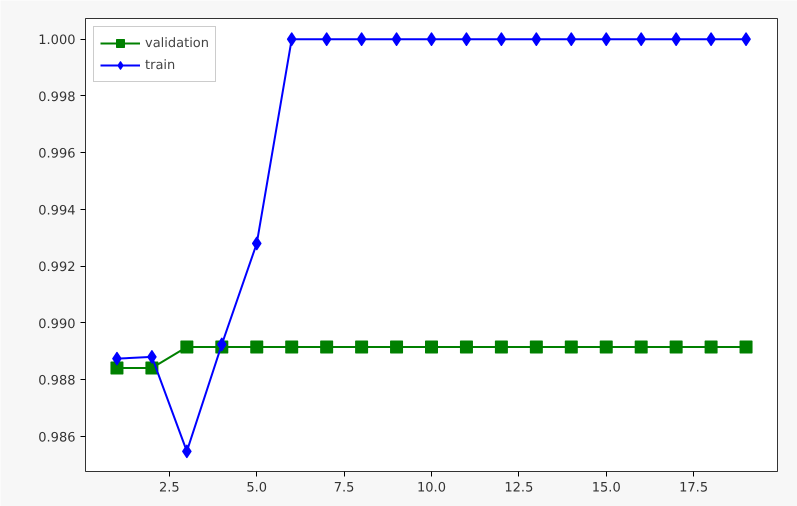  Describe the element at coordinates (431, 488) in the screenshot. I see `x-tick-label: 10.0` at that location.